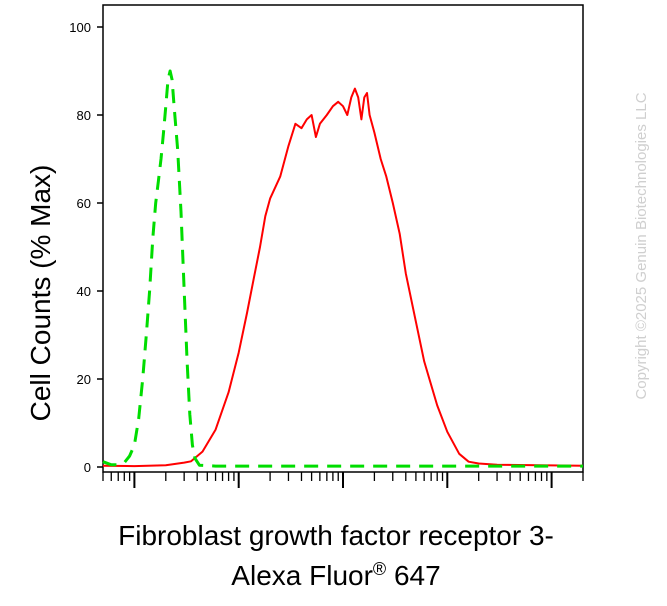  What do you see at coordinates (84, 203) in the screenshot?
I see `y-tick-label: 60` at bounding box center [84, 203].